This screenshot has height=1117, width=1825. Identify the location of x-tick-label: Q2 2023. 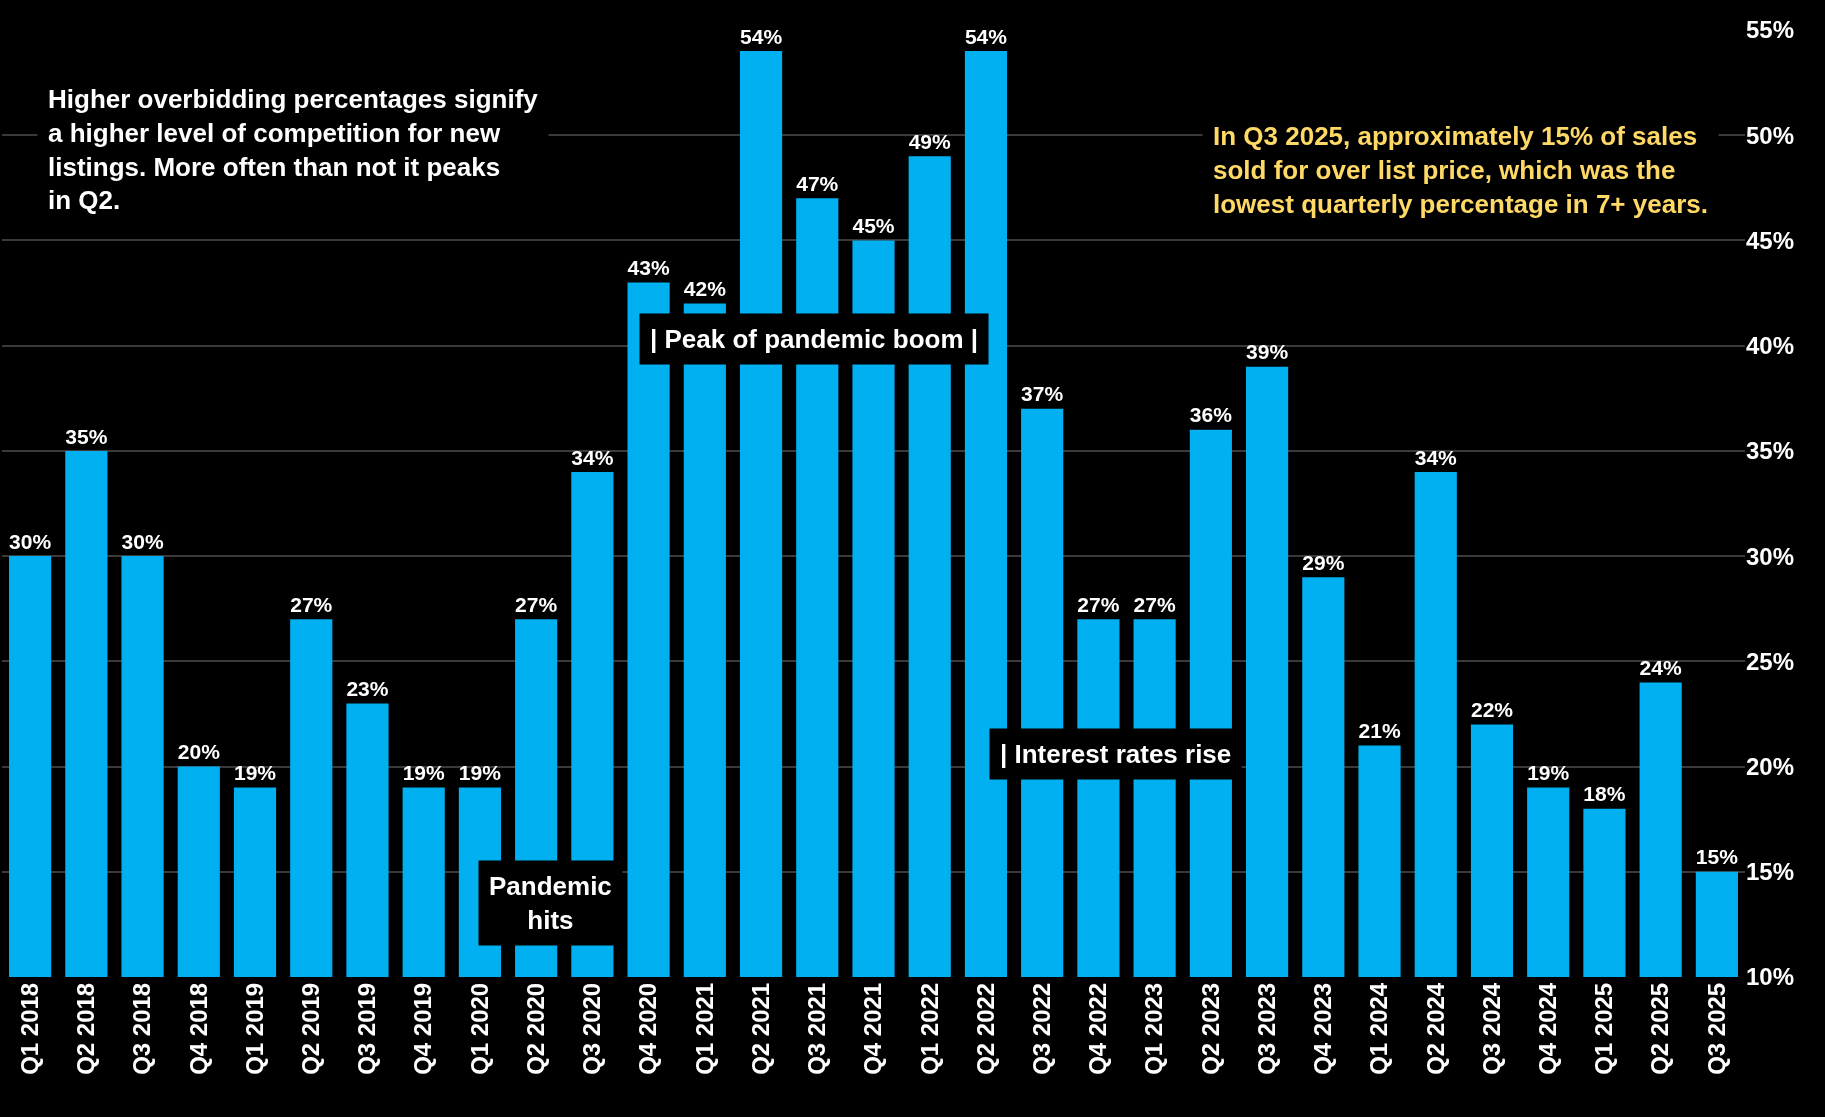
(1210, 1028).